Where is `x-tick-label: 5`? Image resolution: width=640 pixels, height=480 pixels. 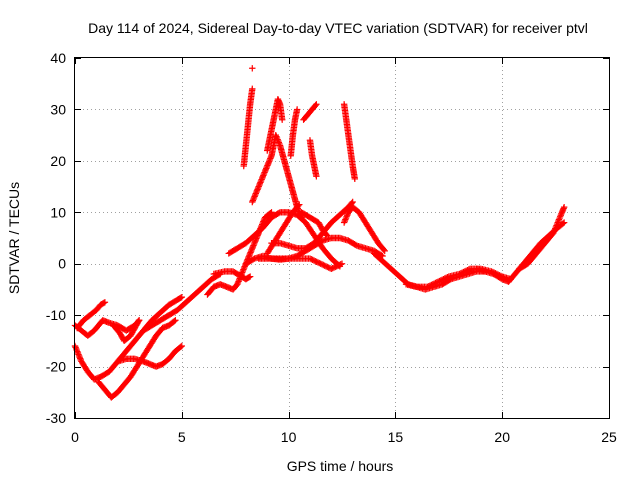
x-tick-label: 5 is located at coordinates (182, 437).